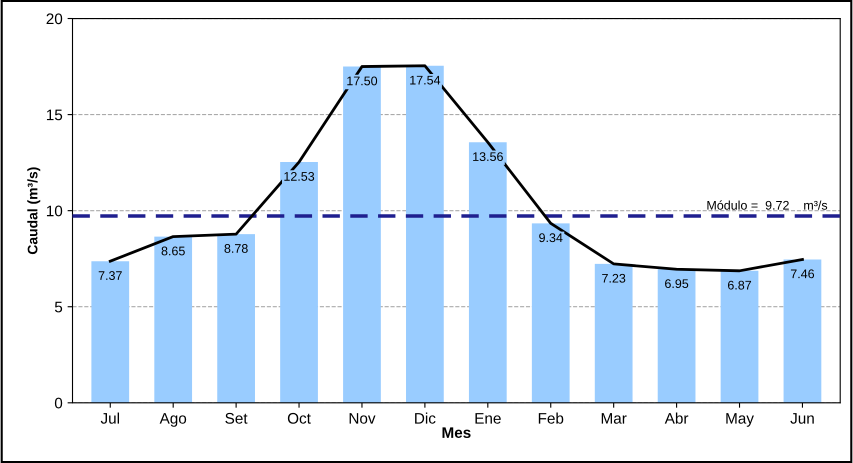 The width and height of the screenshot is (853, 463). What do you see at coordinates (614, 418) in the screenshot?
I see `x-tick-label: Mar` at bounding box center [614, 418].